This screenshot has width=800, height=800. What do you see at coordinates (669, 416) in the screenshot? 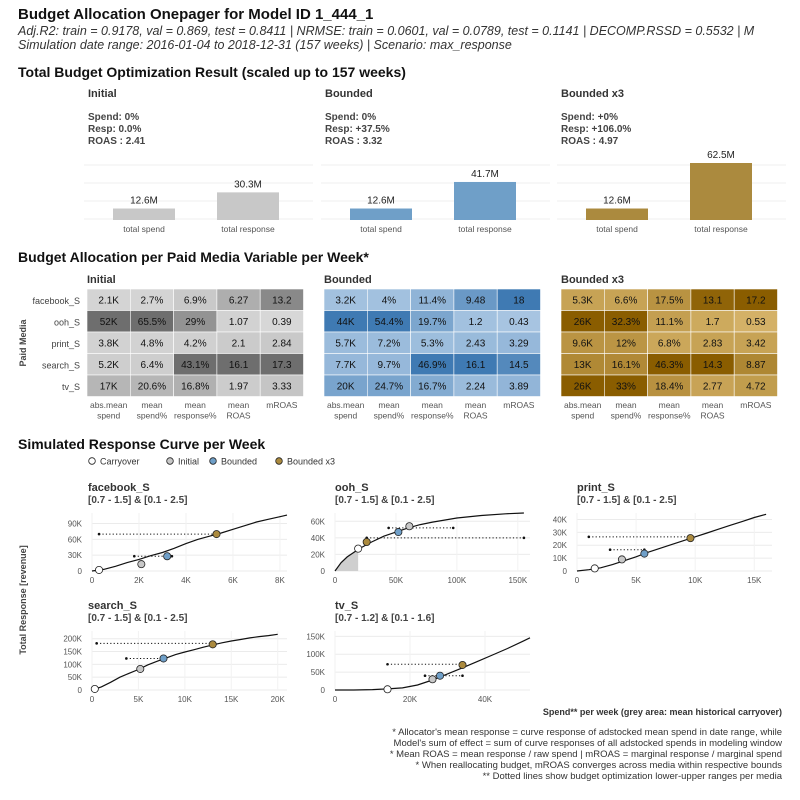
I see `heatmap-column-label: response%` at bounding box center [669, 416].